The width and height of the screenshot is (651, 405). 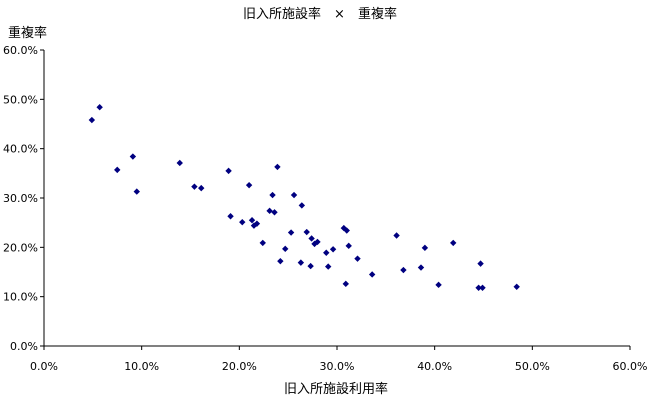 I want to click on y-tick-label: 60.0%, so click(x=20, y=50).